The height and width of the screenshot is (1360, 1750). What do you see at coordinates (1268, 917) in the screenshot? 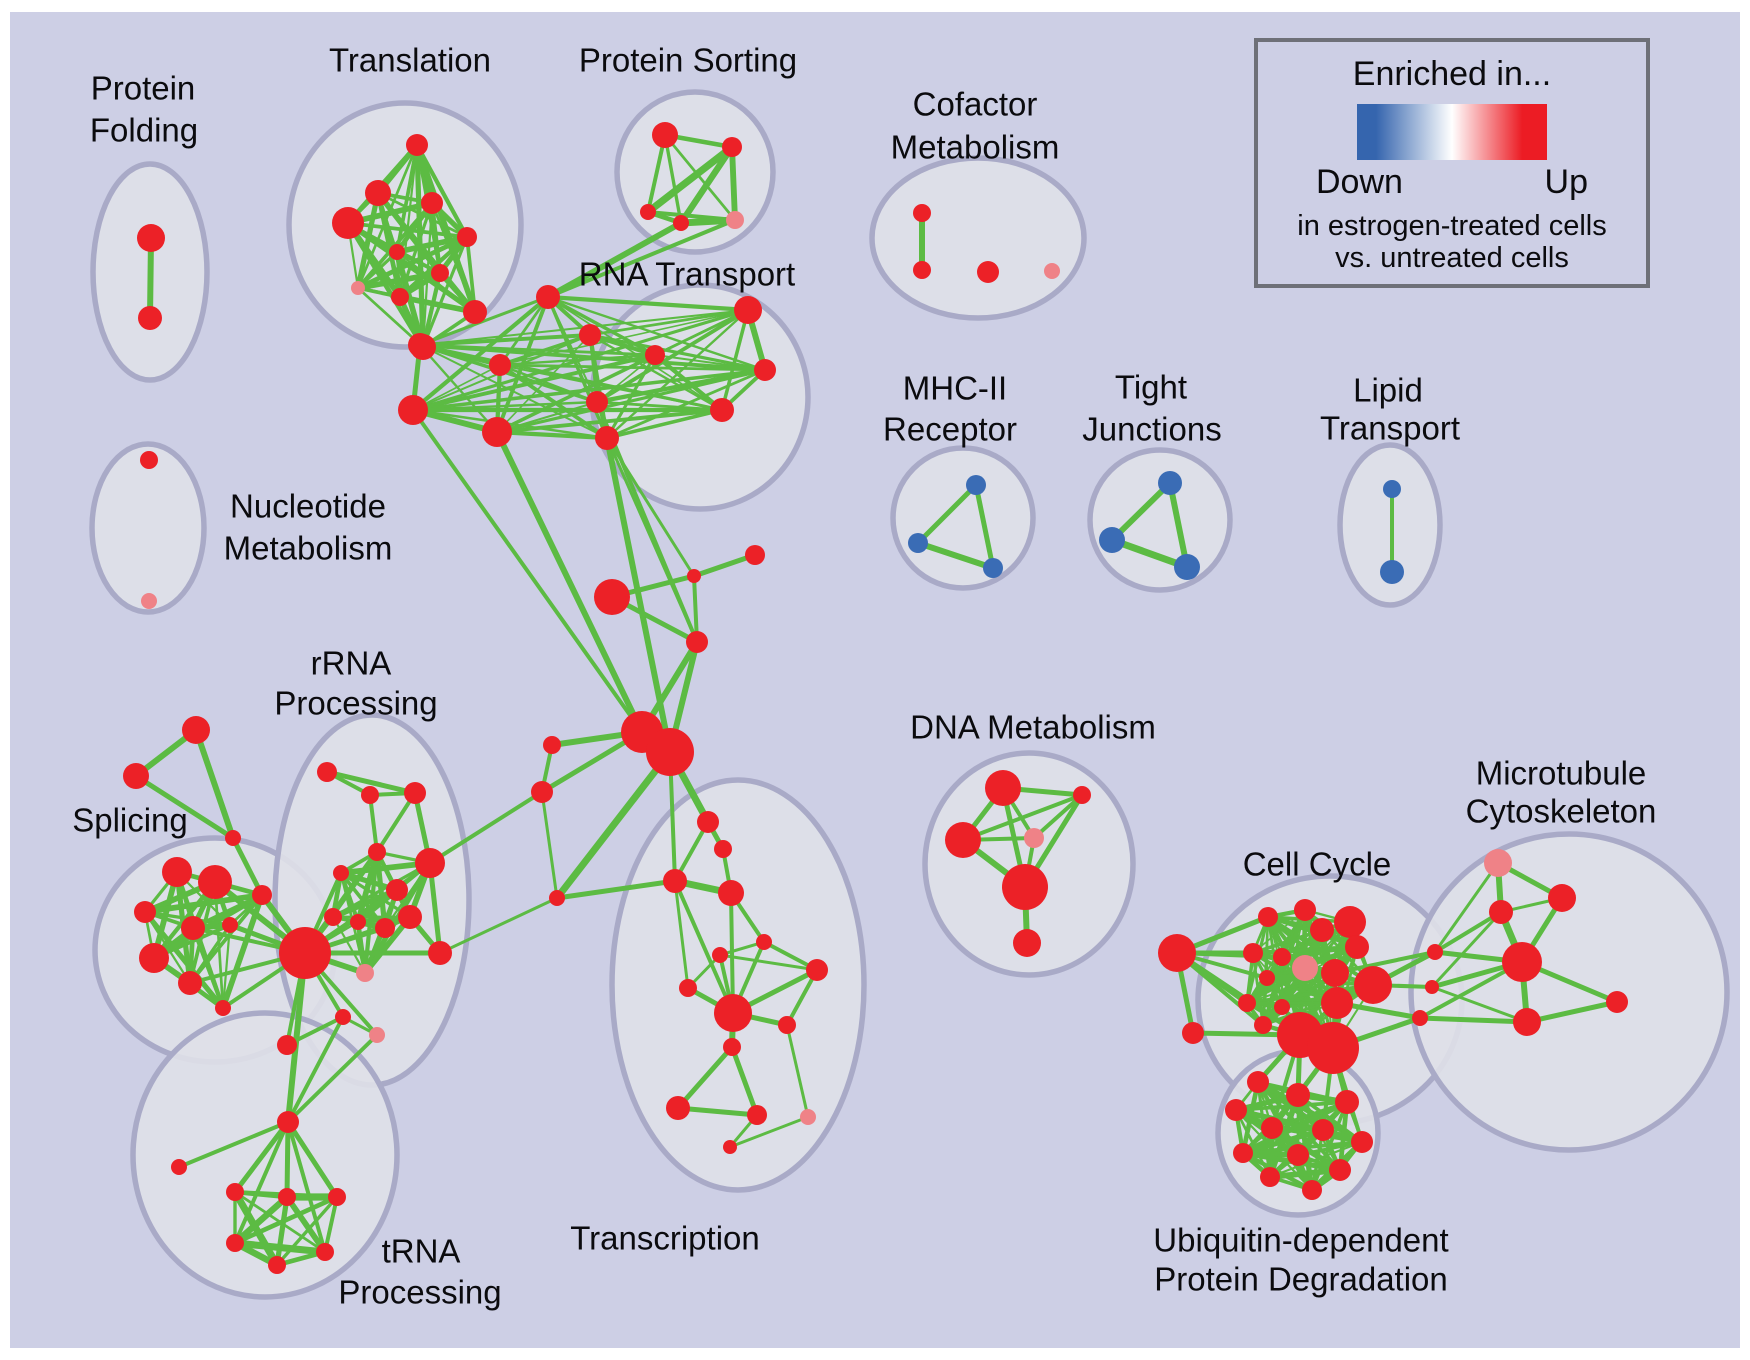
I see `gene-set-node-cy1-up` at bounding box center [1268, 917].